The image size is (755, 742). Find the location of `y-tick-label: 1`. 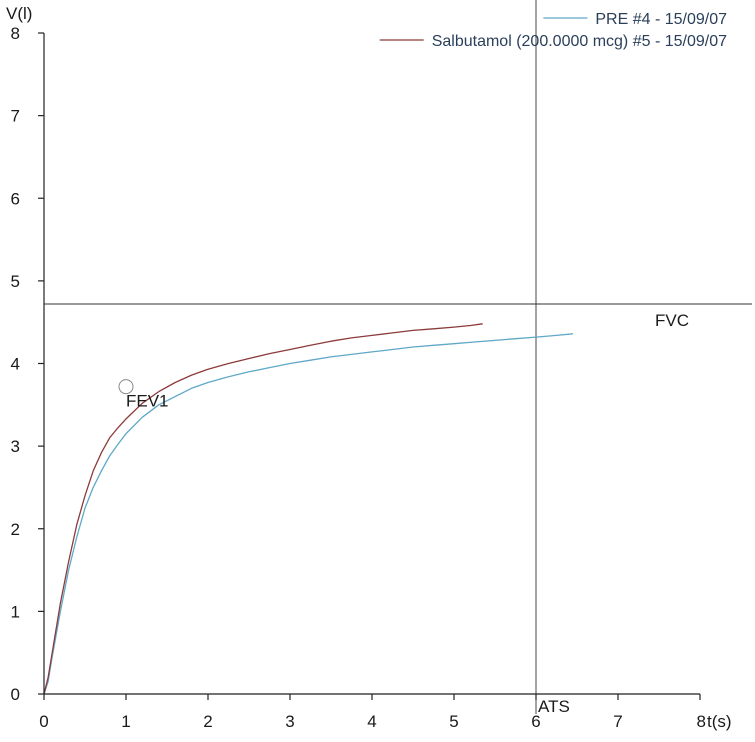

y-tick-label: 1 is located at coordinates (15, 611).